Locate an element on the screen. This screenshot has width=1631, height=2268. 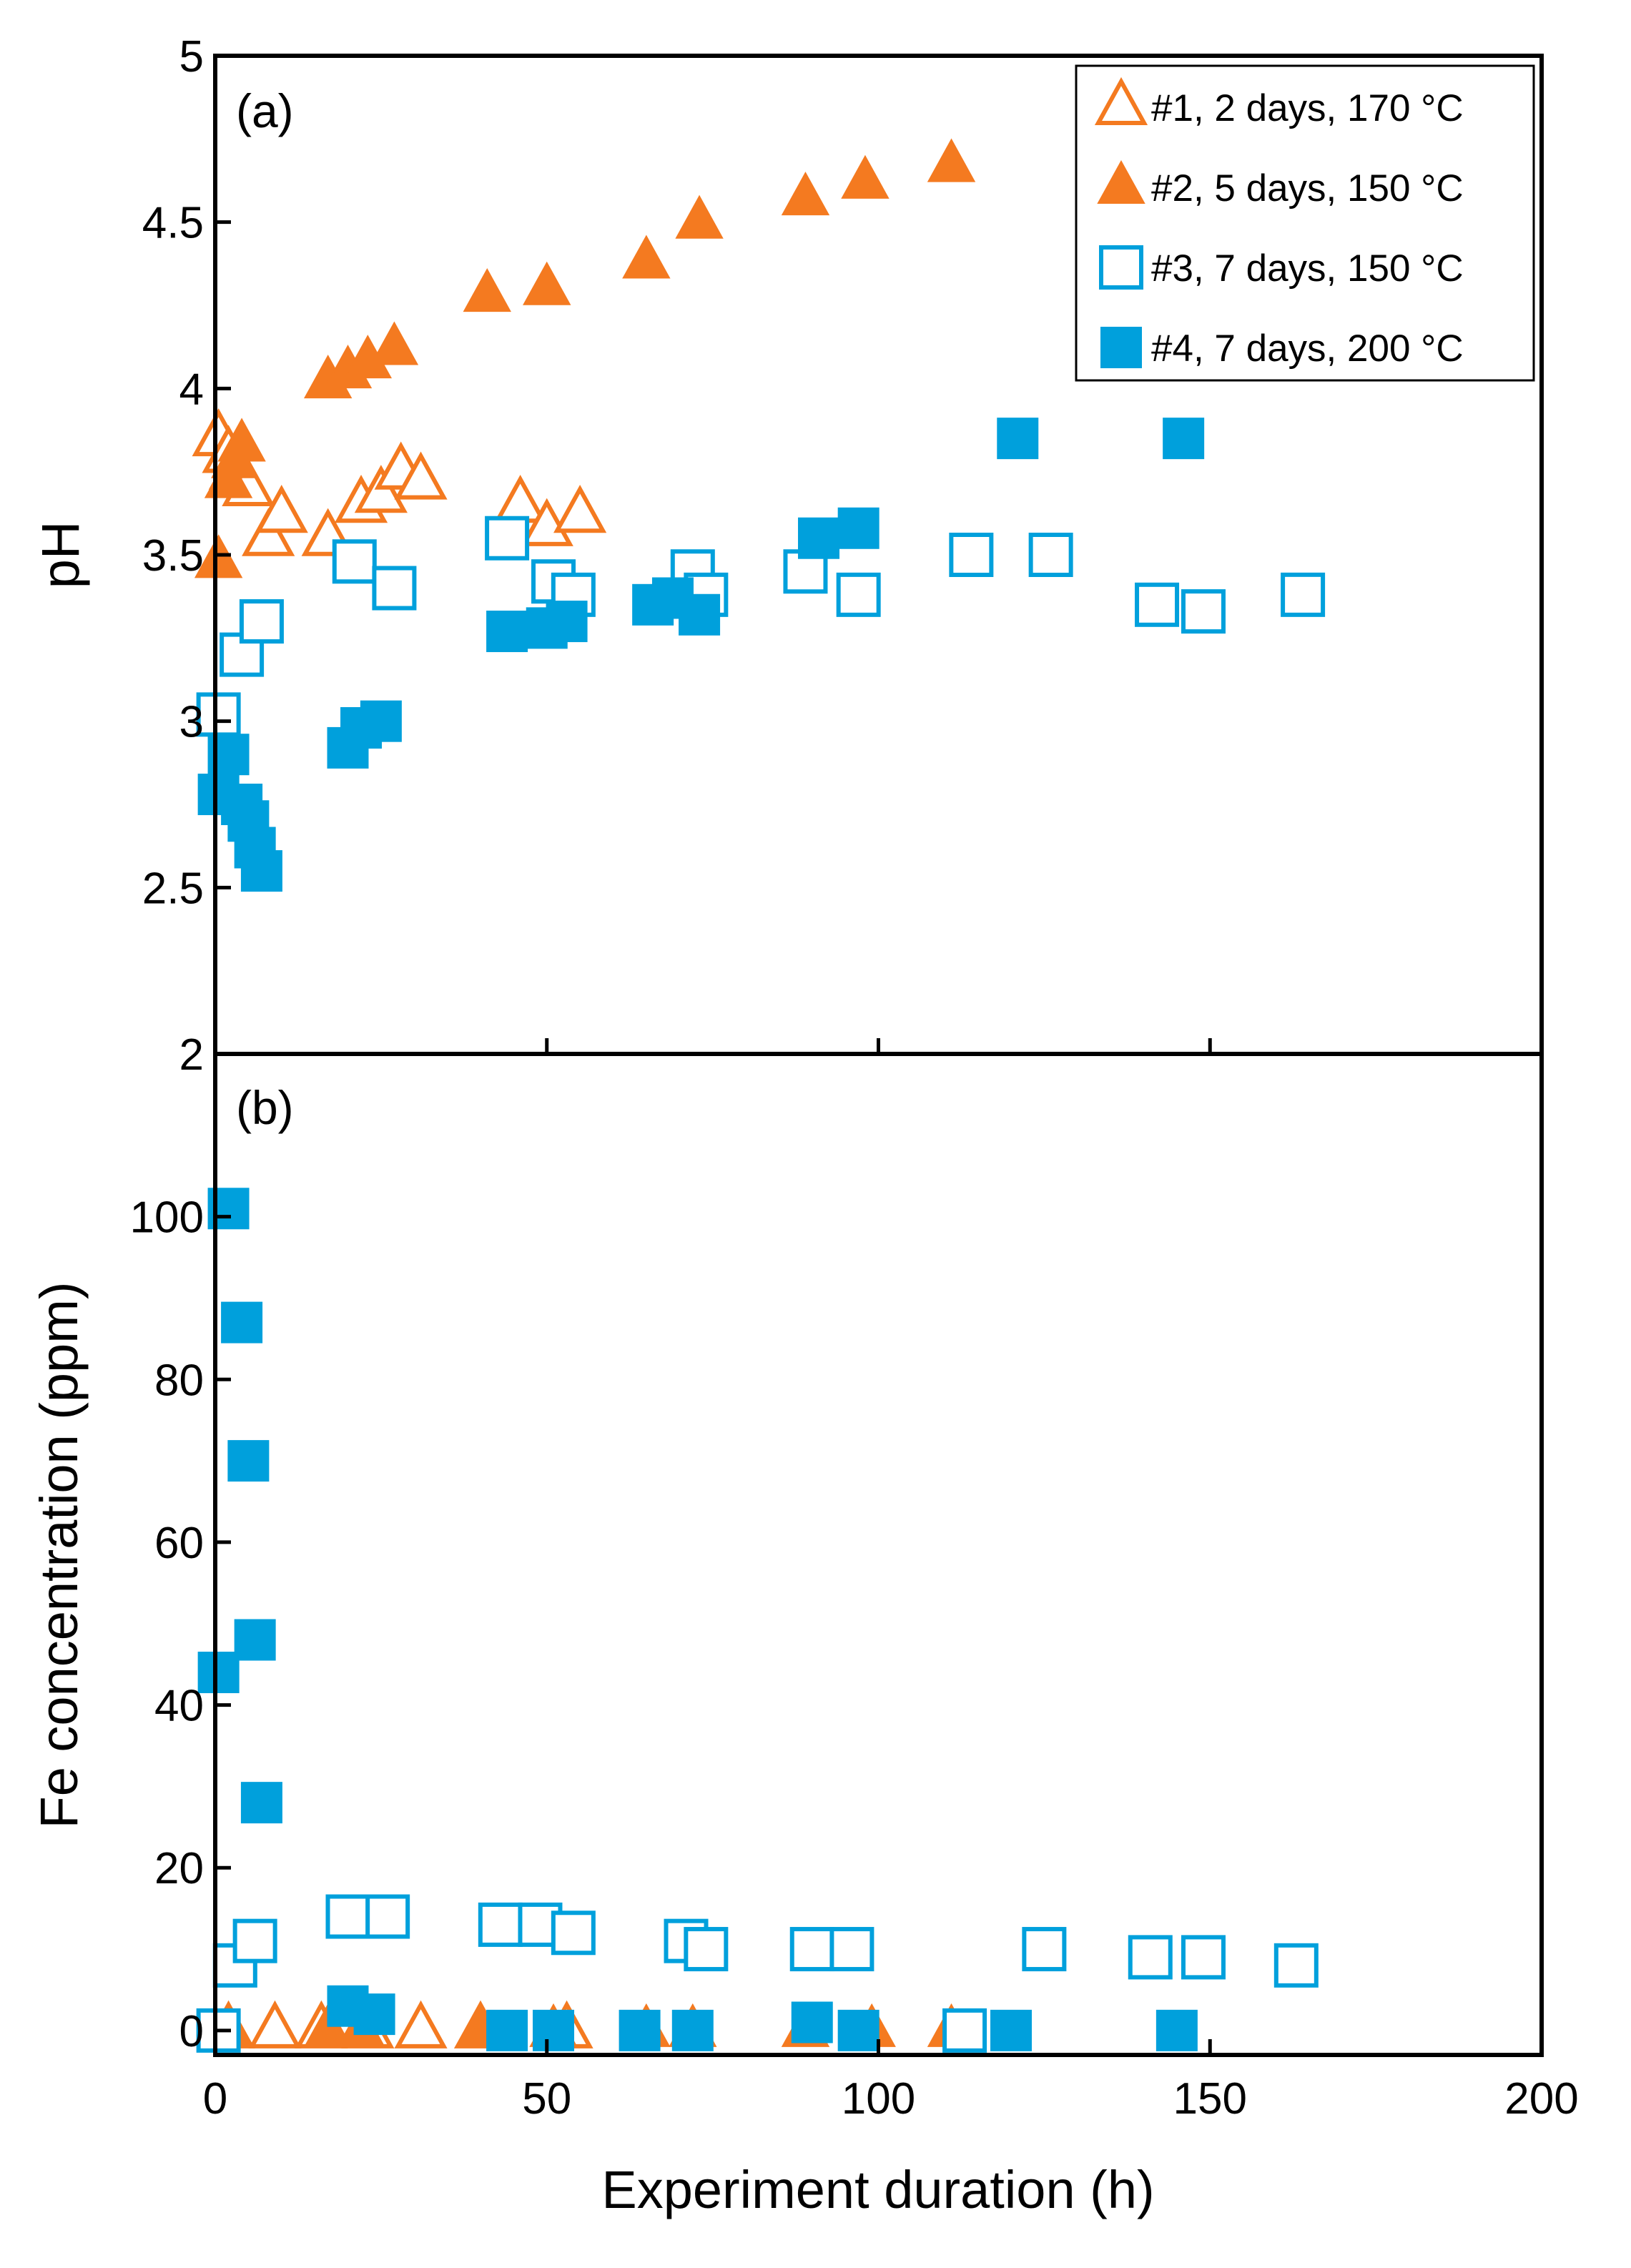
legend-marker-triangle-filled is located at coordinates (1121, 181).